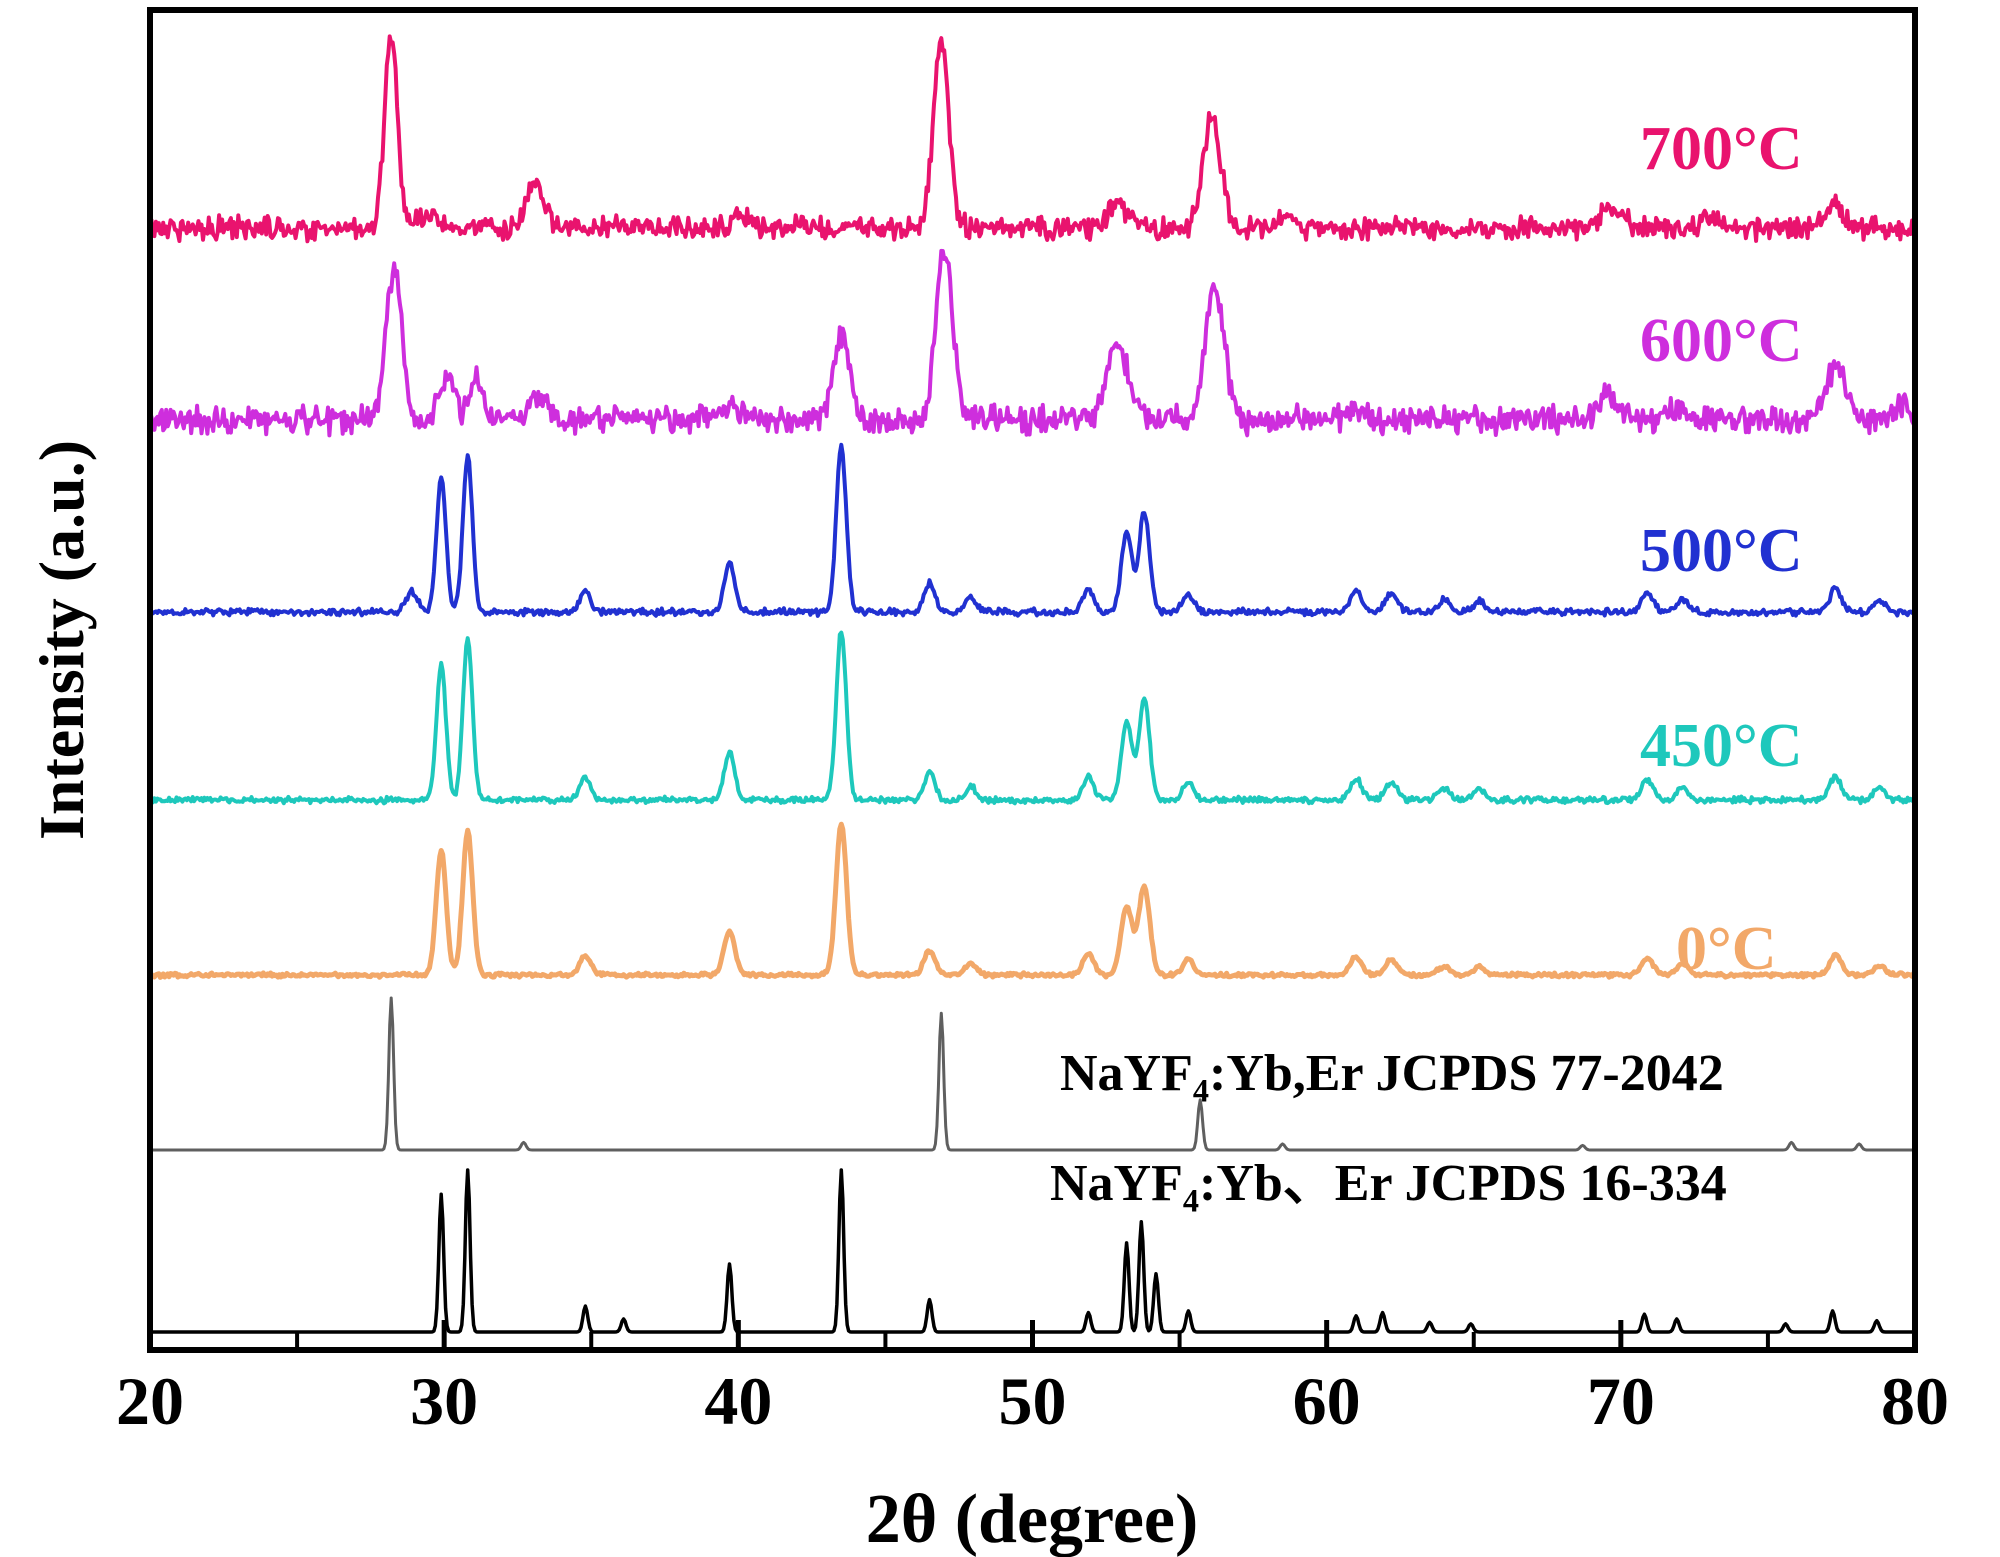  I want to click on x-tick-label-80: 80, so click(1915, 1401).